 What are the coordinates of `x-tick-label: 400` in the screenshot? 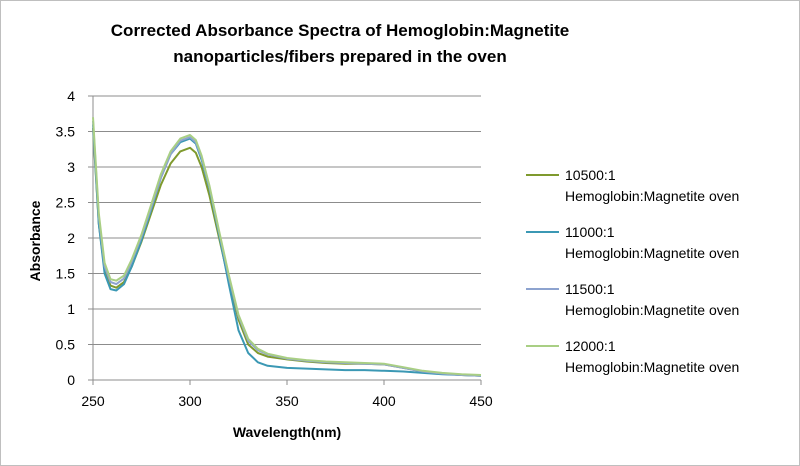 It's located at (384, 401).